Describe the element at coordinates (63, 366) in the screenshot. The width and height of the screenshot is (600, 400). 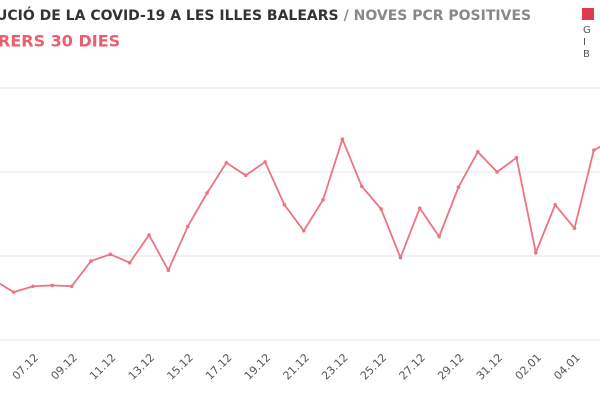
I see `x-tick-label: 09.12` at that location.